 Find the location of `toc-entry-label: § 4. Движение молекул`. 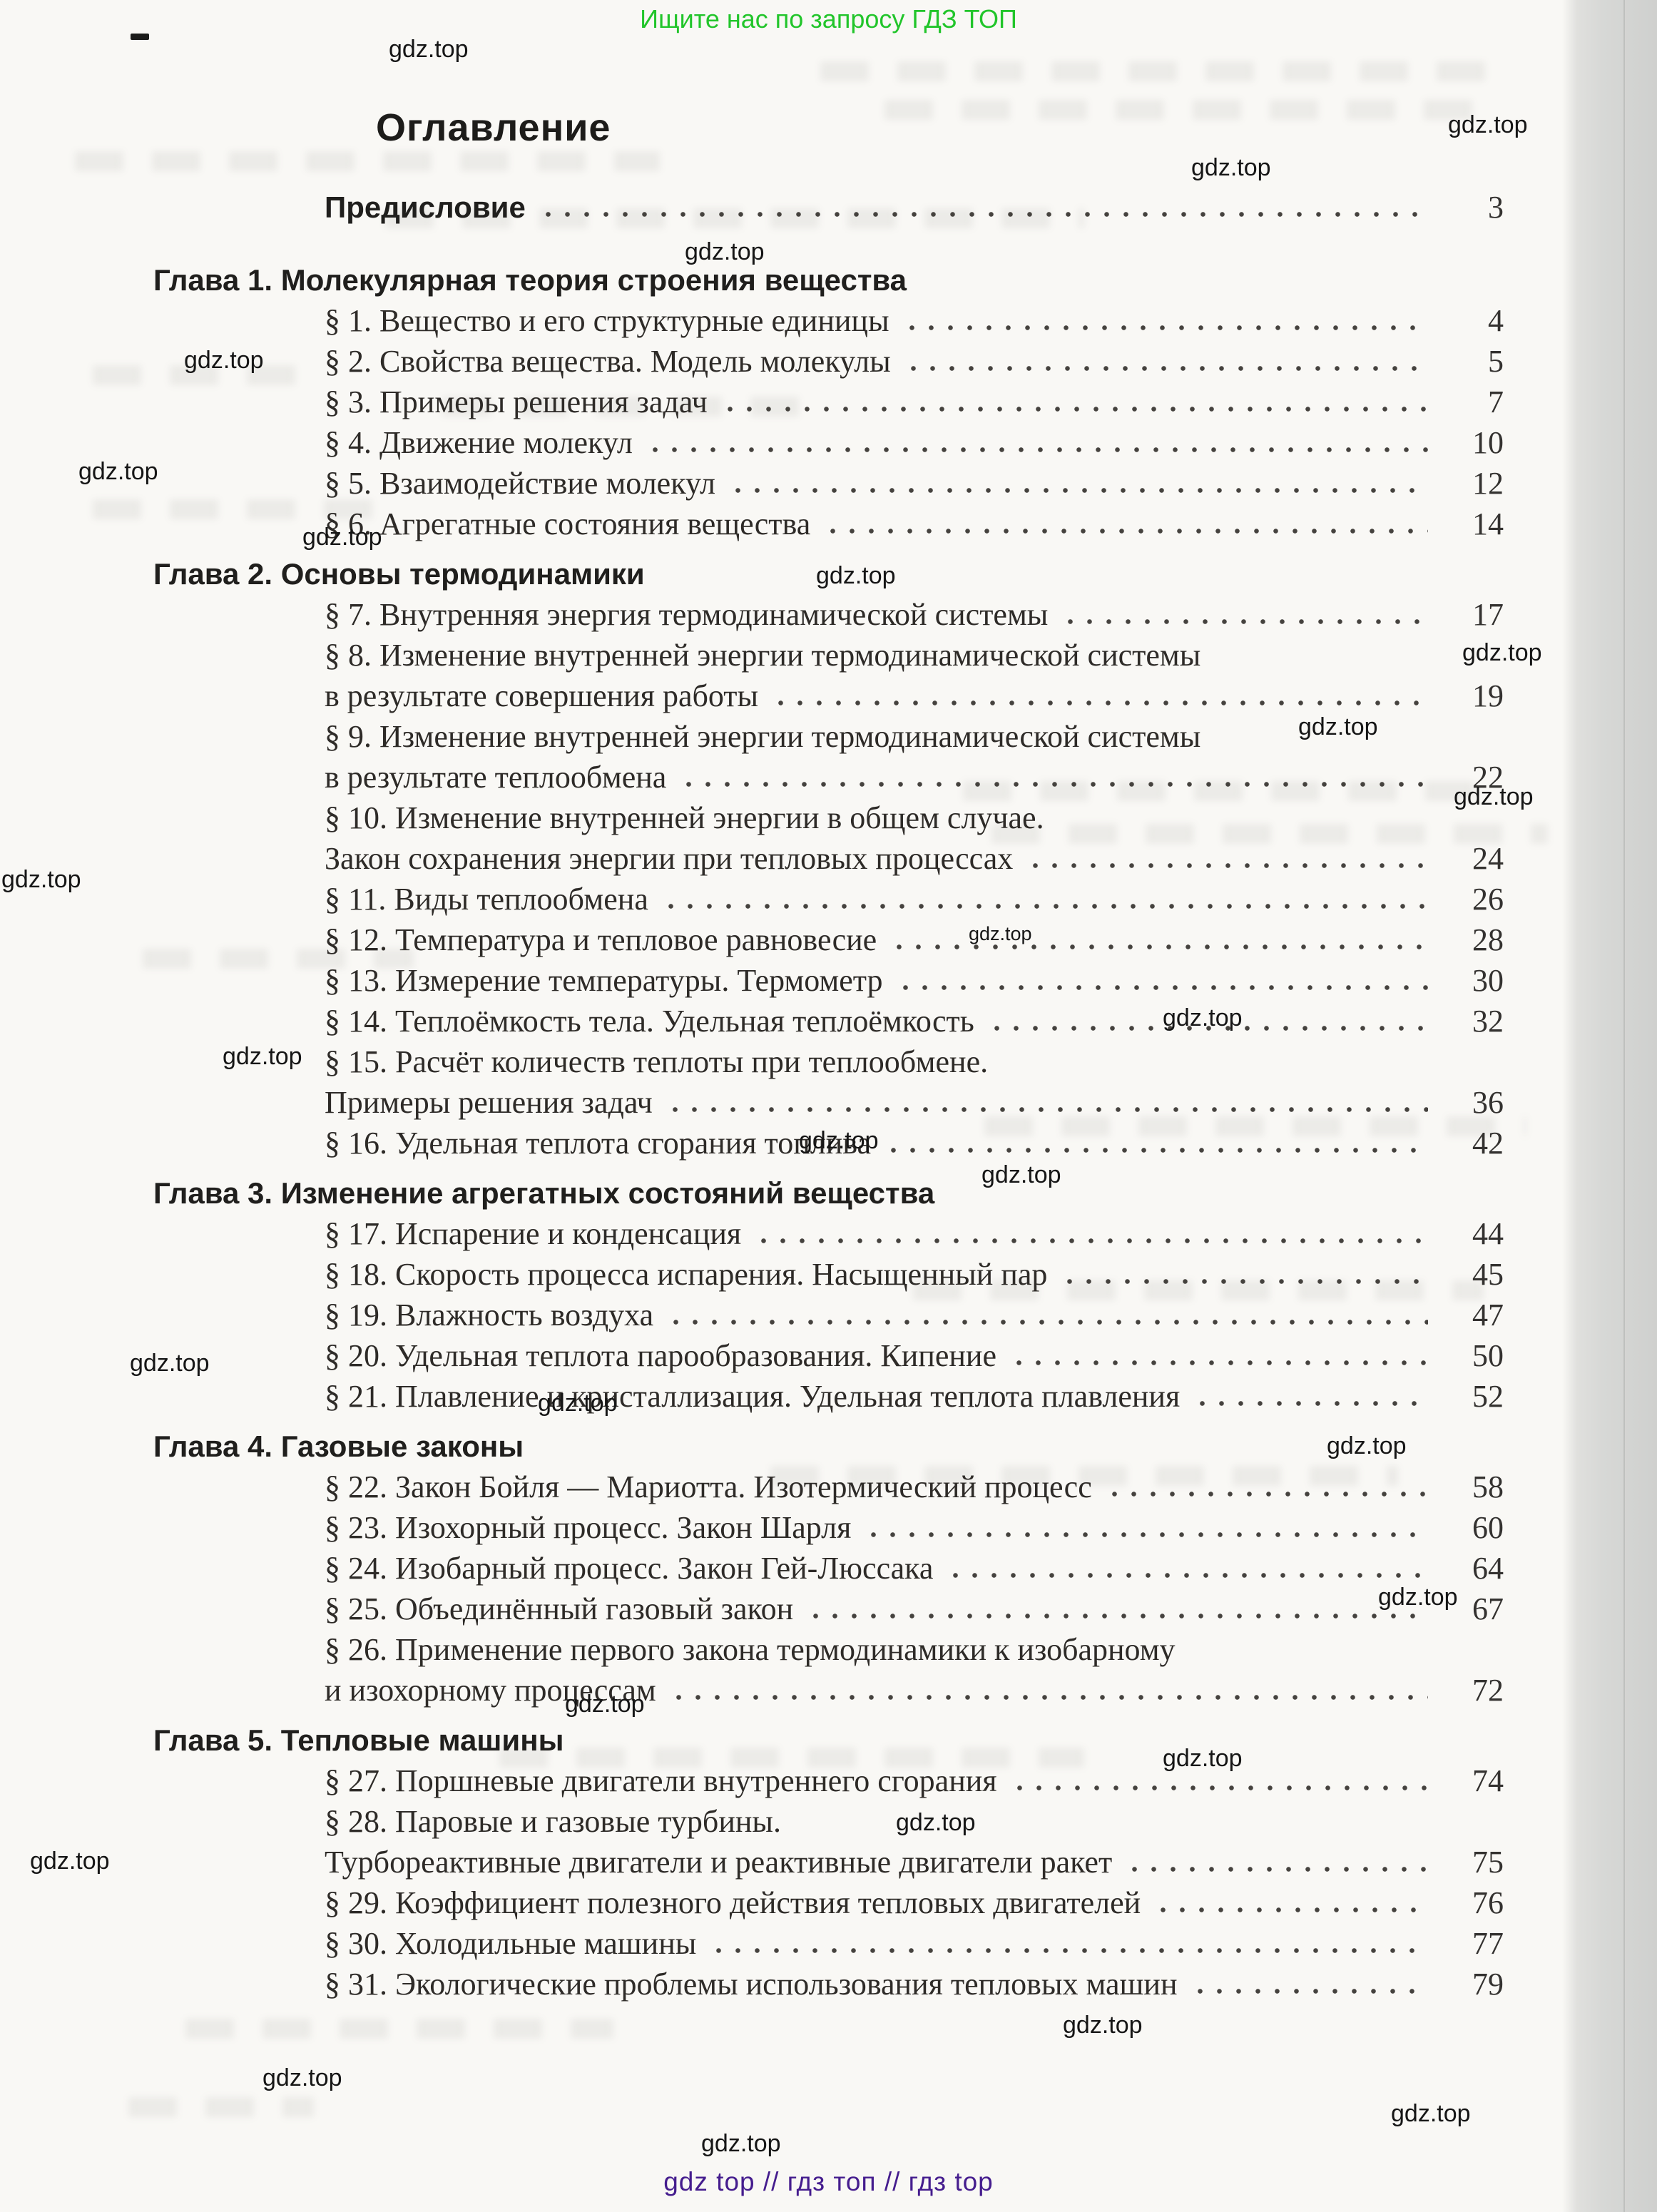

toc-entry-label: § 4. Движение молекул is located at coordinates (479, 442).